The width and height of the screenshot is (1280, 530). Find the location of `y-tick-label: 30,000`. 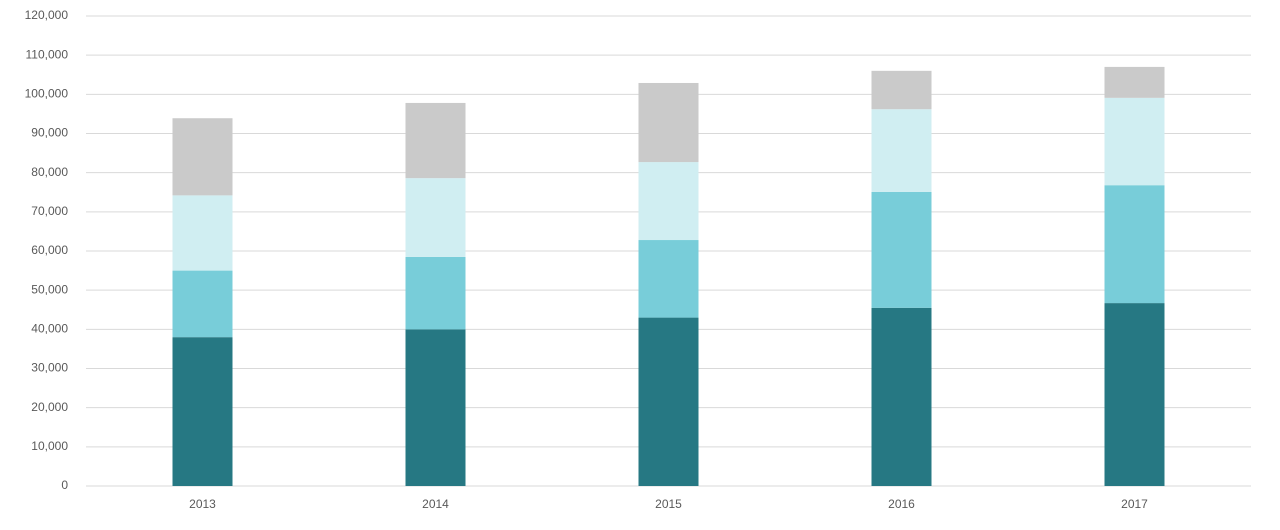

y-tick-label: 30,000 is located at coordinates (49, 368).